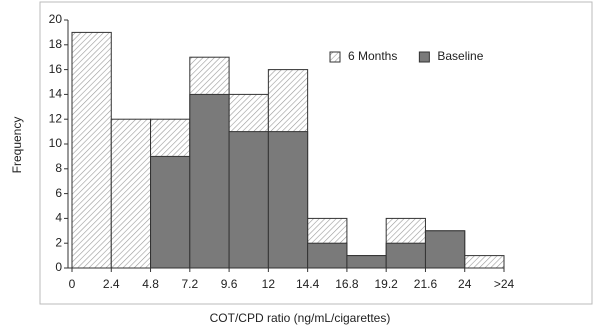  Describe the element at coordinates (58, 267) in the screenshot. I see `y-tick-label: 0` at that location.